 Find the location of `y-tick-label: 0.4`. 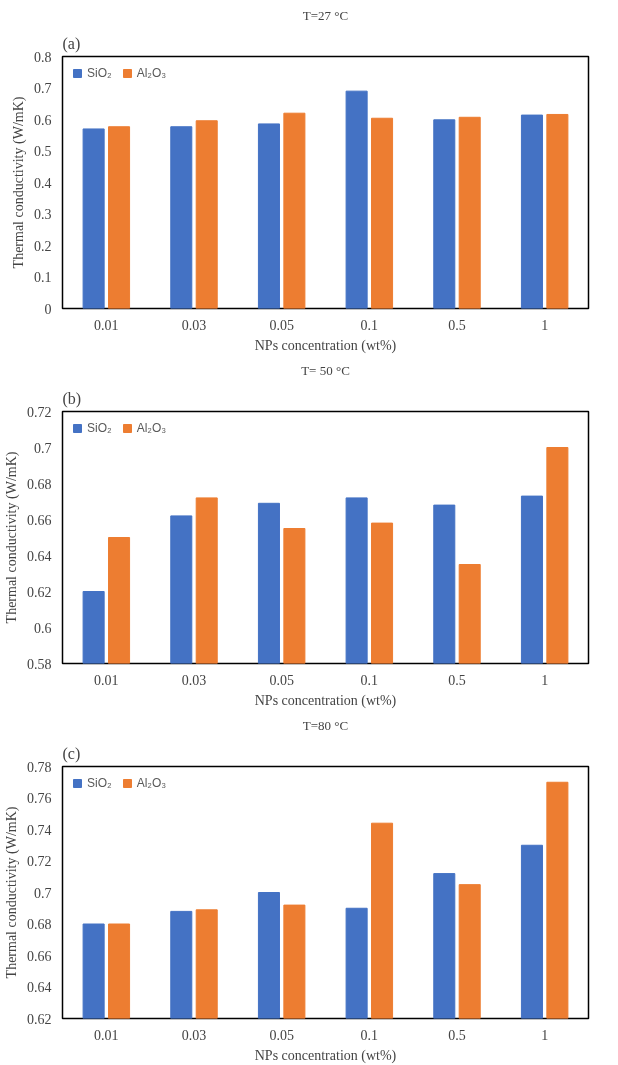

y-tick-label: 0.4 is located at coordinates (43, 183).